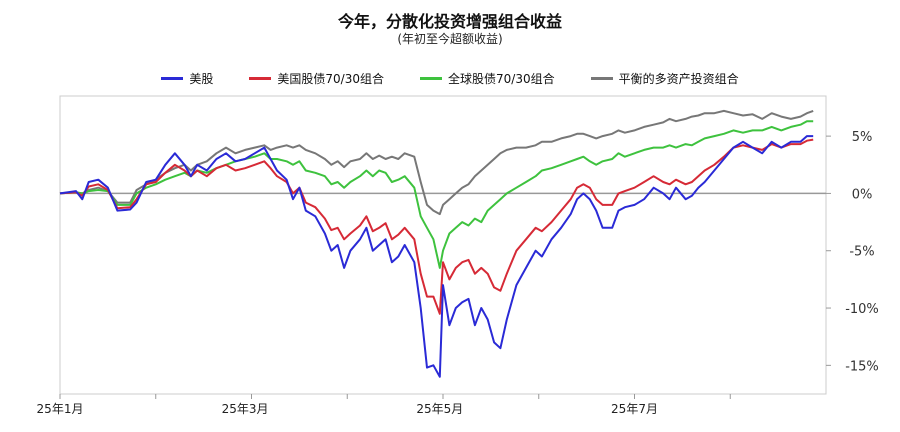 This screenshot has height=432, width=900. Describe the element at coordinates (60, 409) in the screenshot. I see `x-tick-label: 25年1月` at that location.